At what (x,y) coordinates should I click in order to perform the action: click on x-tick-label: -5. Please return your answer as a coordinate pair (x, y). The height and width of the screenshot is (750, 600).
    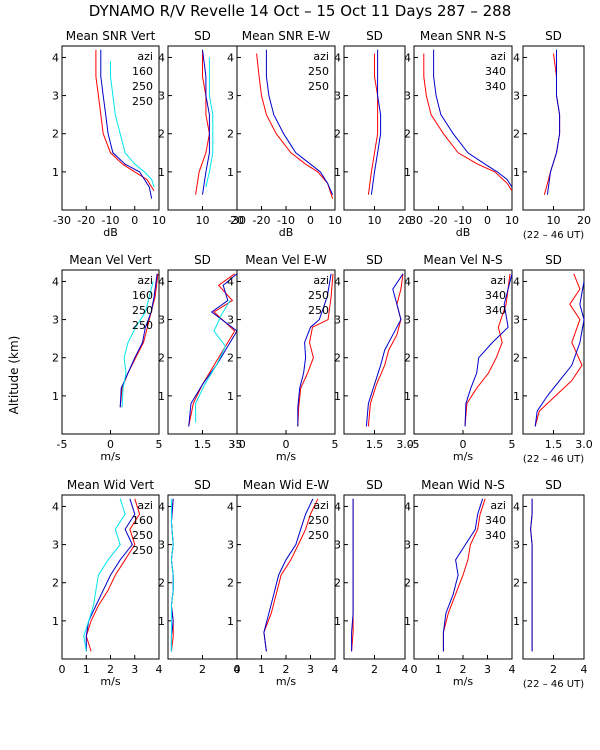
    Looking at the image, I should click on (62, 444).